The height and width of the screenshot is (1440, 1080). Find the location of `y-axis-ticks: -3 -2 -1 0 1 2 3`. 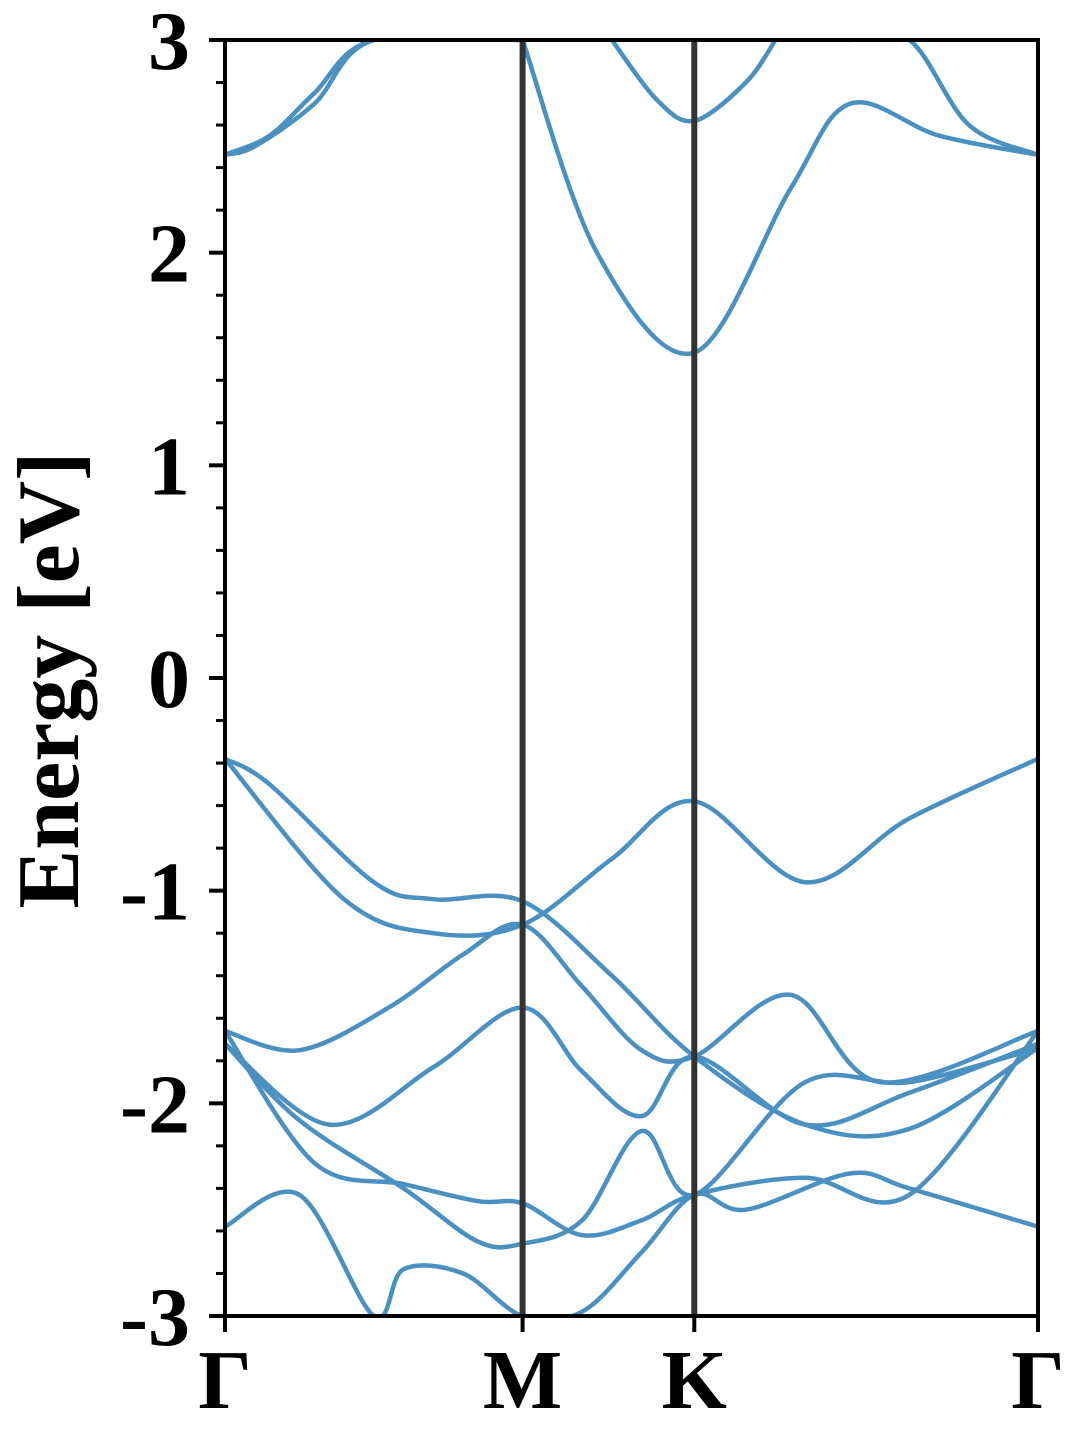

y-axis-ticks: -3 -2 -1 0 1 2 3 is located at coordinates (172, 682).